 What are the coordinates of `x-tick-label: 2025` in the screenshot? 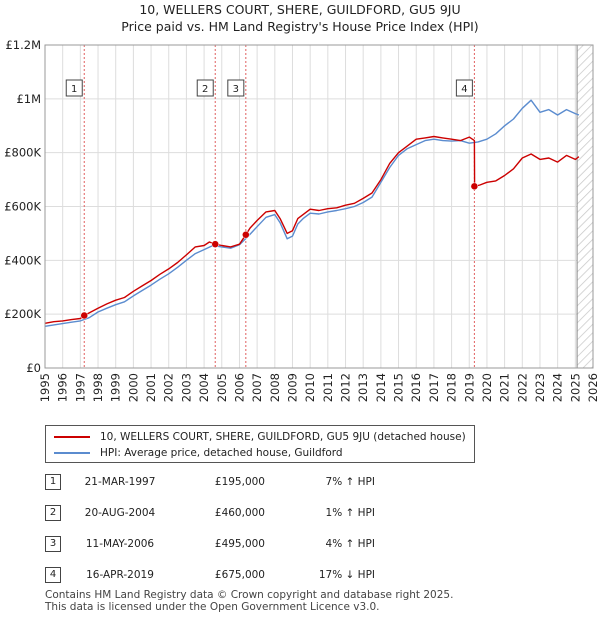 It's located at (575, 387).